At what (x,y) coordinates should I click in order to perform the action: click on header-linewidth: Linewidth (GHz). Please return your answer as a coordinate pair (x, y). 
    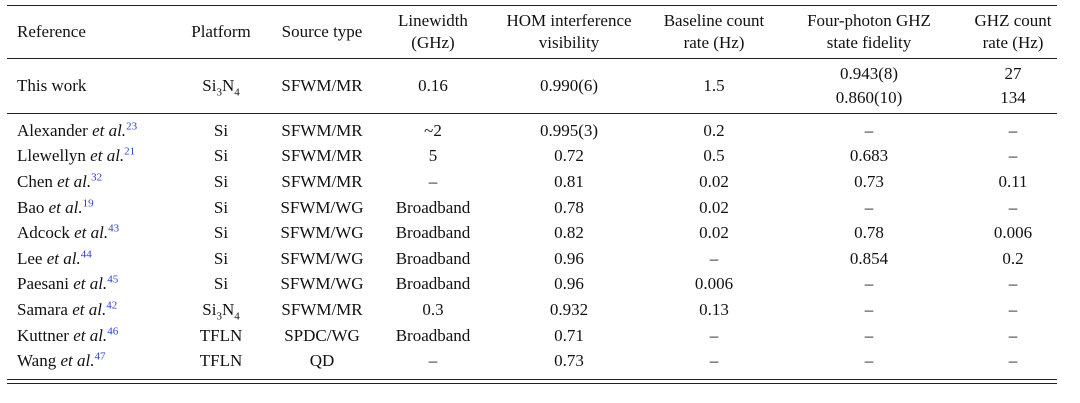
    Looking at the image, I should click on (433, 32).